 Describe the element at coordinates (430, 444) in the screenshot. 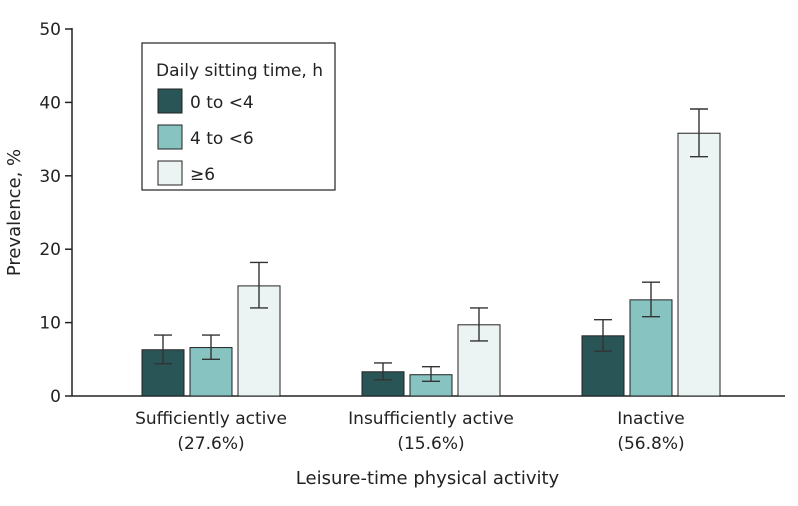

I see `category-share-label: (15.6%)` at that location.